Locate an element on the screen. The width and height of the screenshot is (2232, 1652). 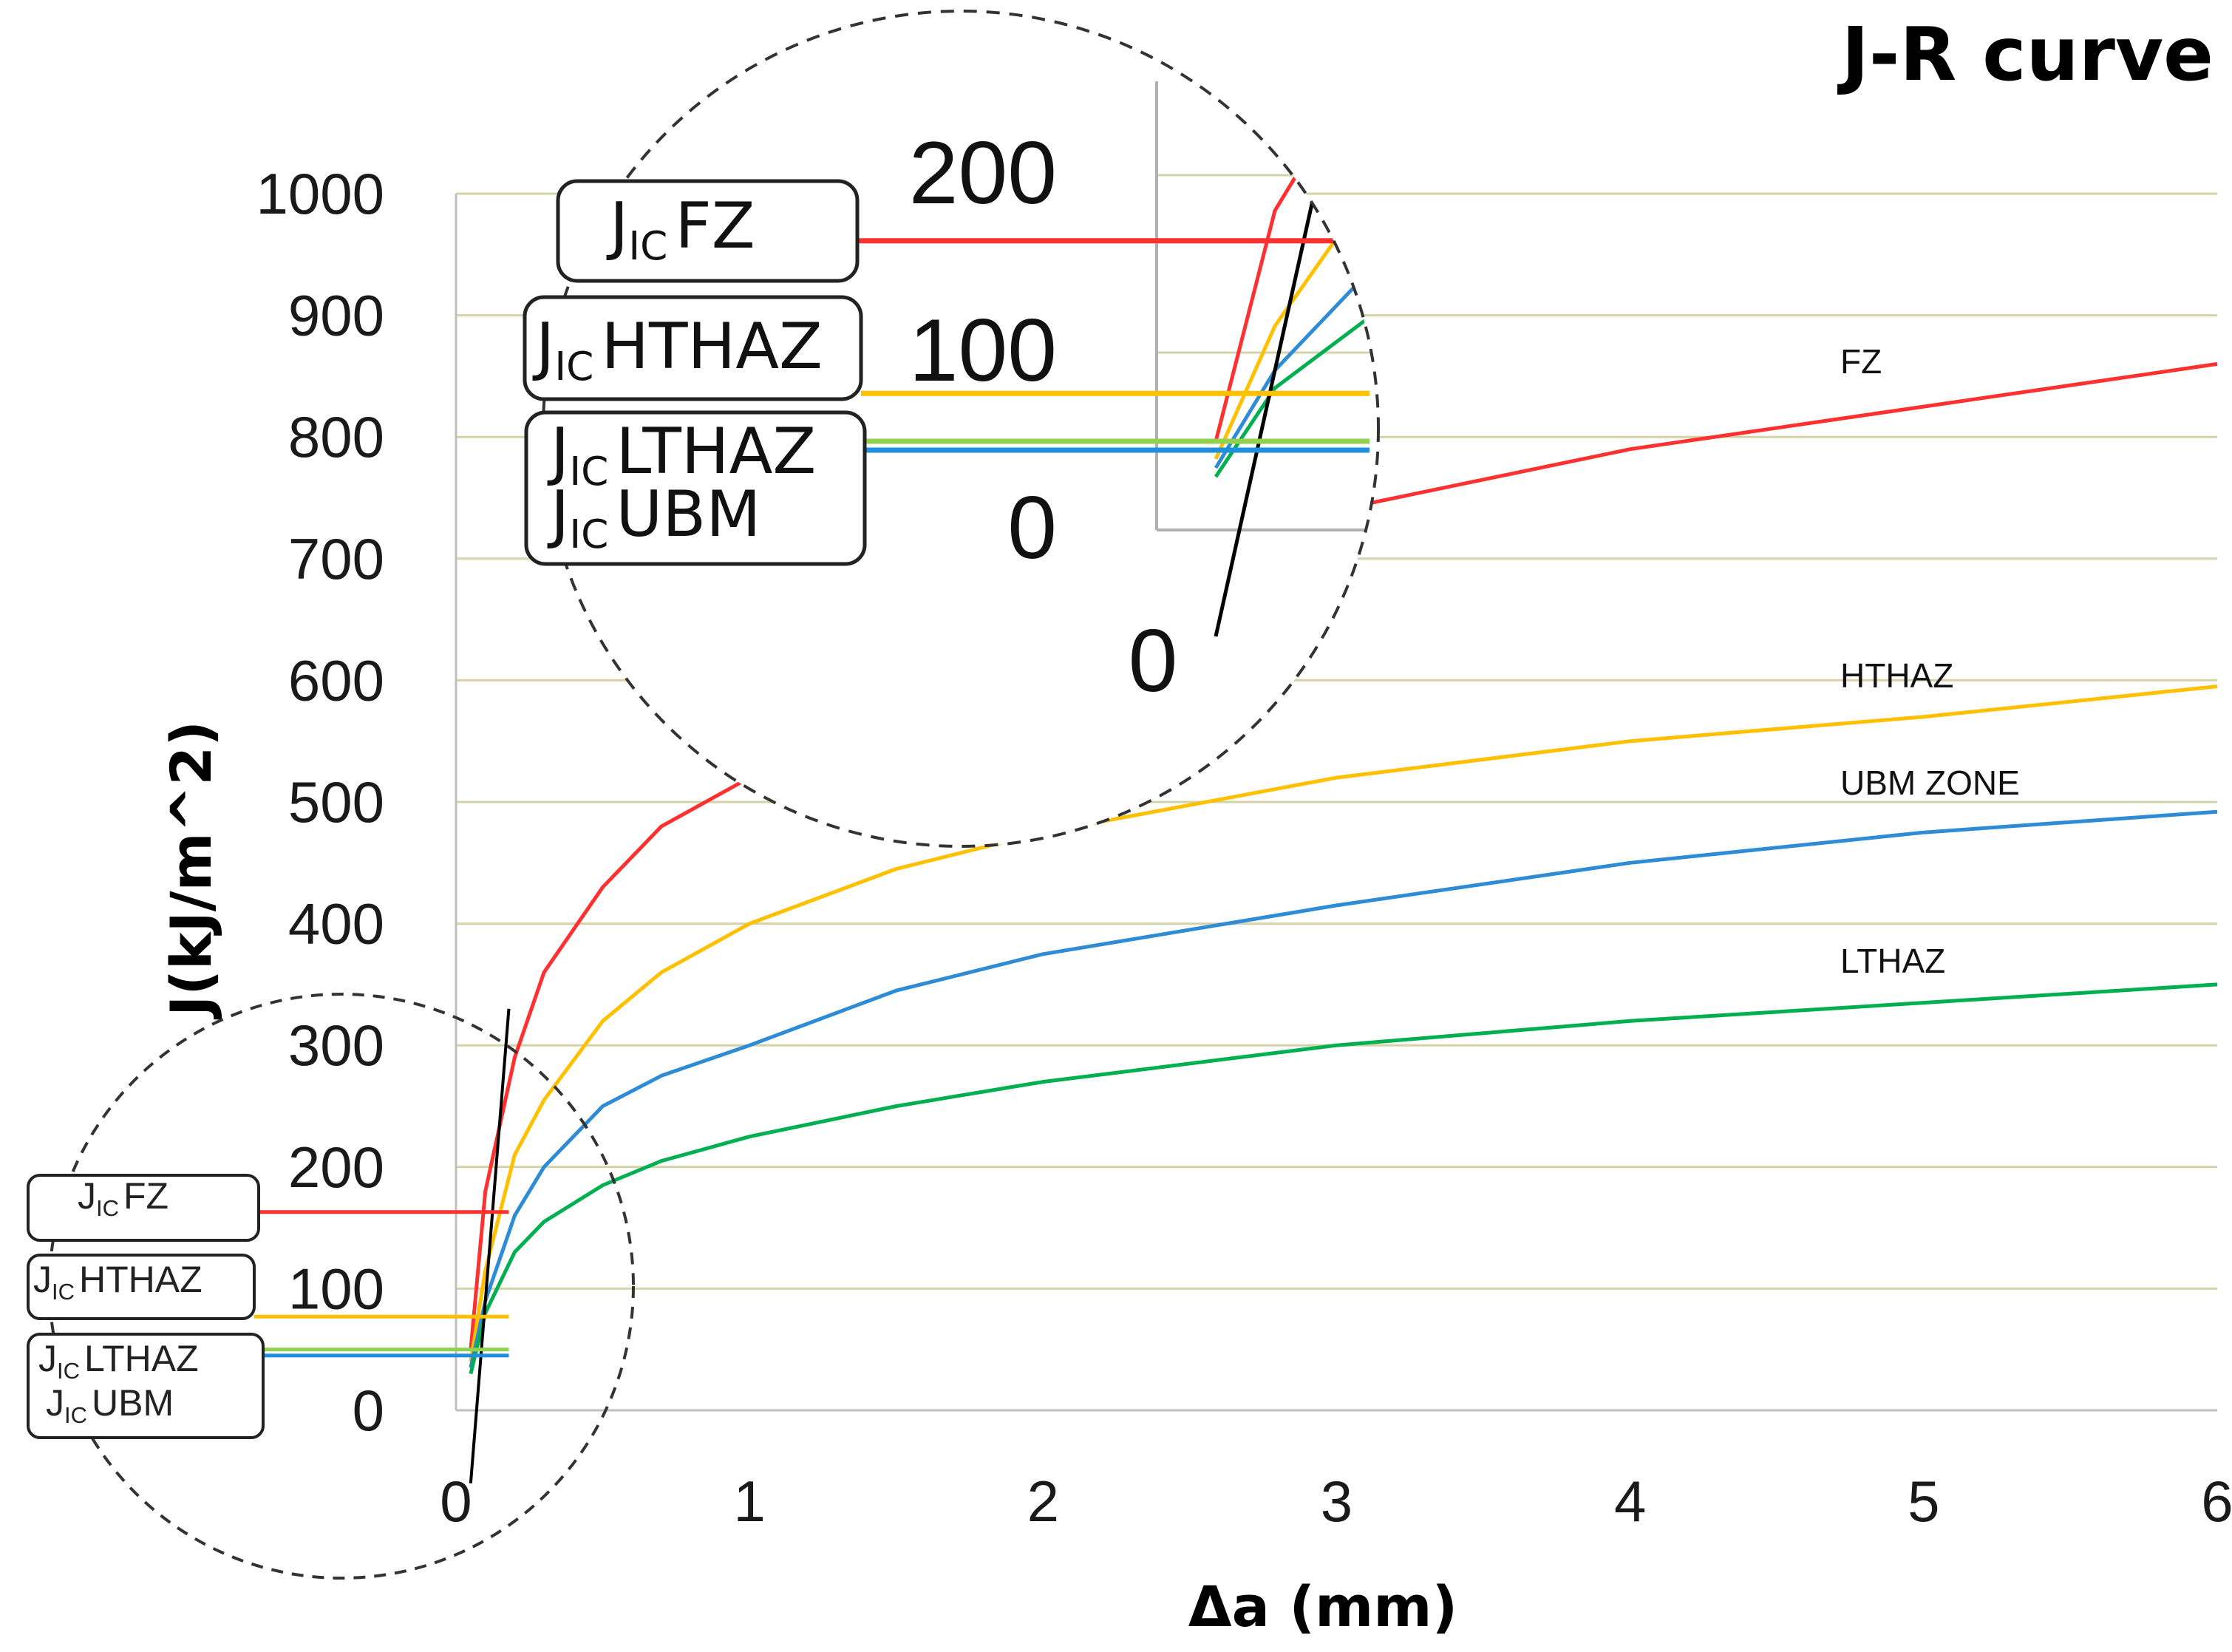
y-tick-600: 600 is located at coordinates (336, 680).